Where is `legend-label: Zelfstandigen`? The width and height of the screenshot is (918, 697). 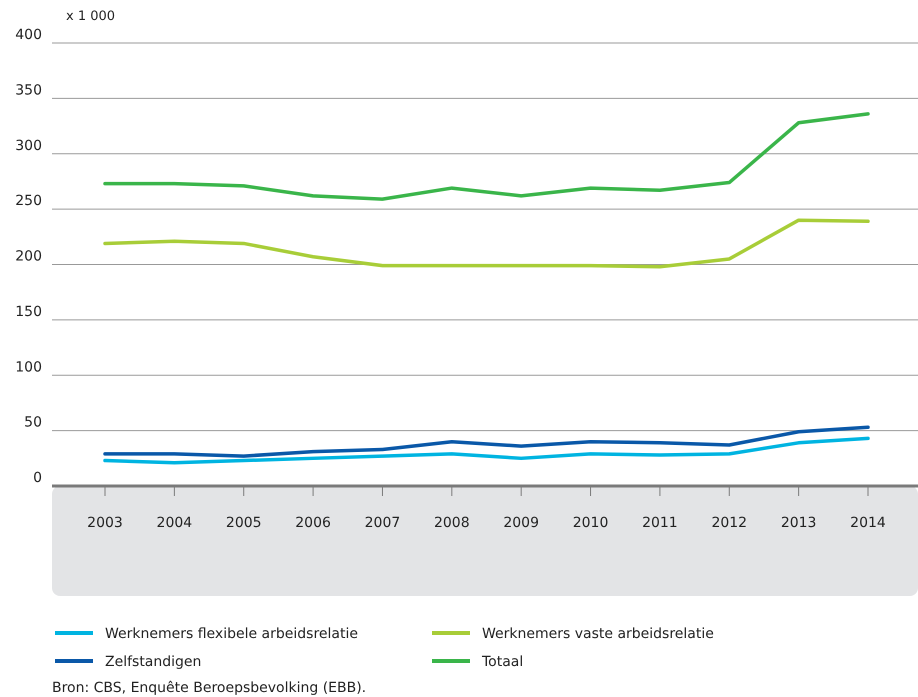
legend-label: Zelfstandigen is located at coordinates (153, 662).